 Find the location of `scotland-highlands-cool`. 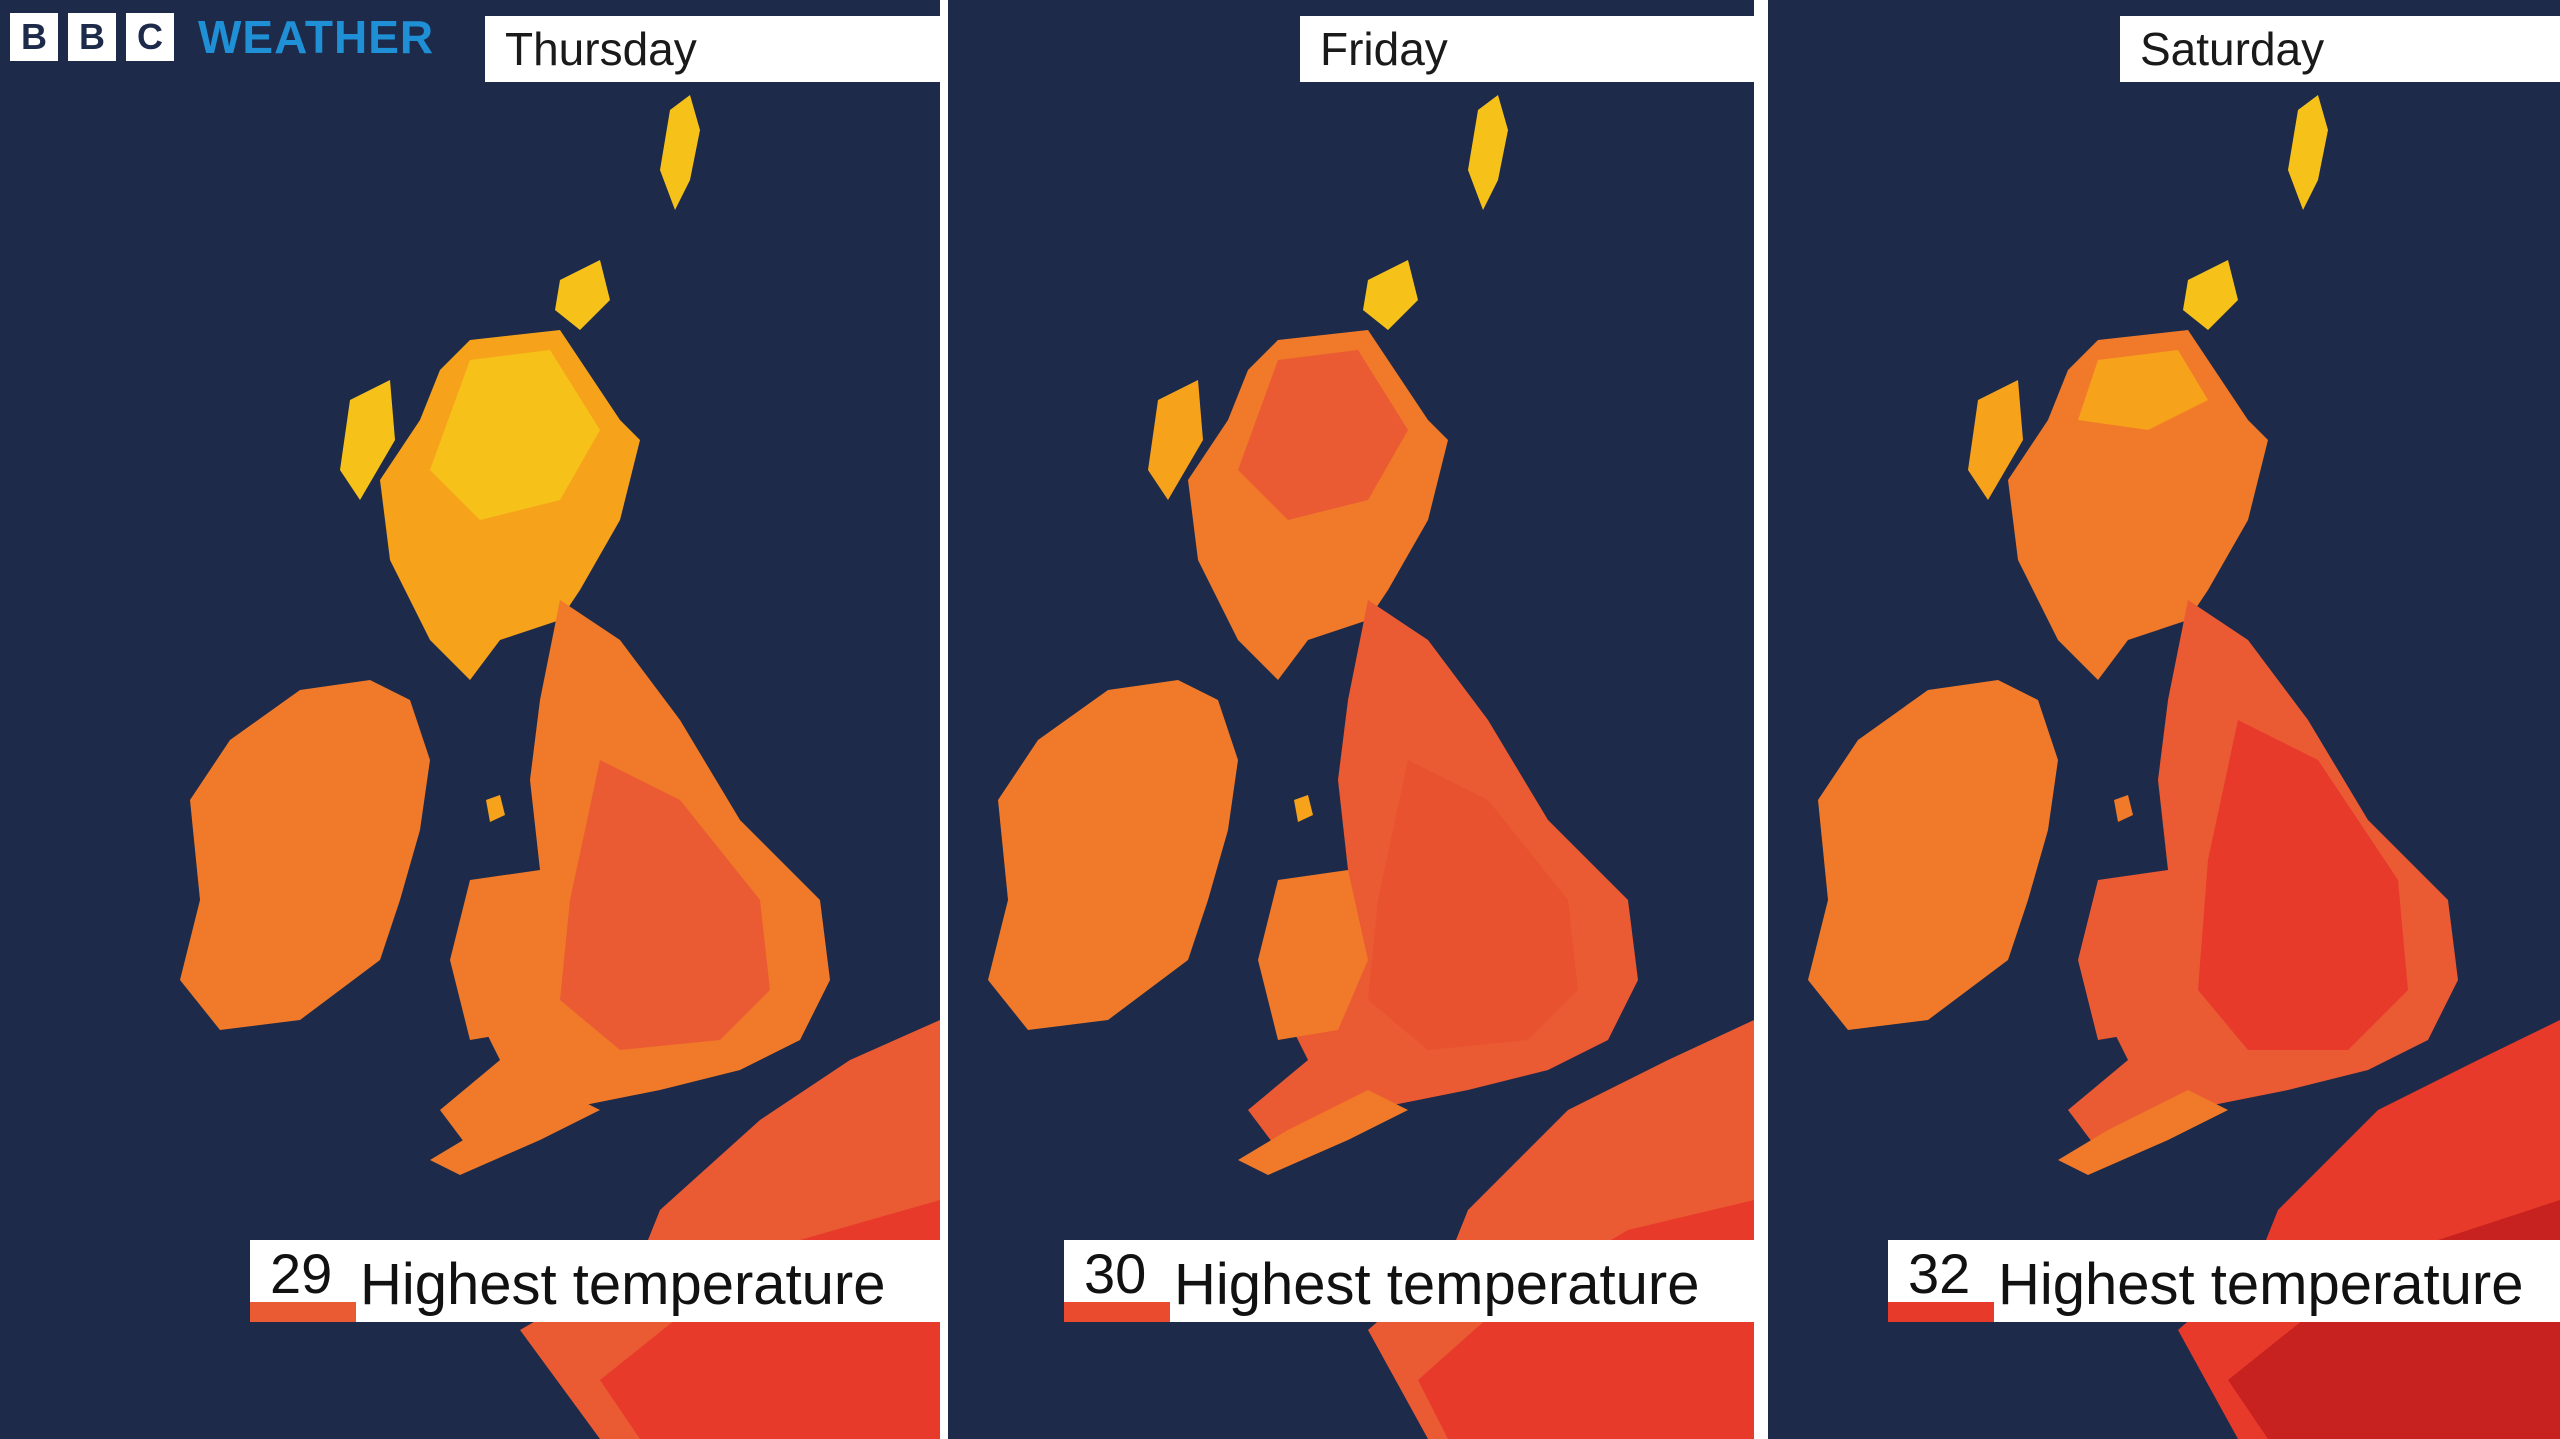

scotland-highlands-cool is located at coordinates (515, 435).